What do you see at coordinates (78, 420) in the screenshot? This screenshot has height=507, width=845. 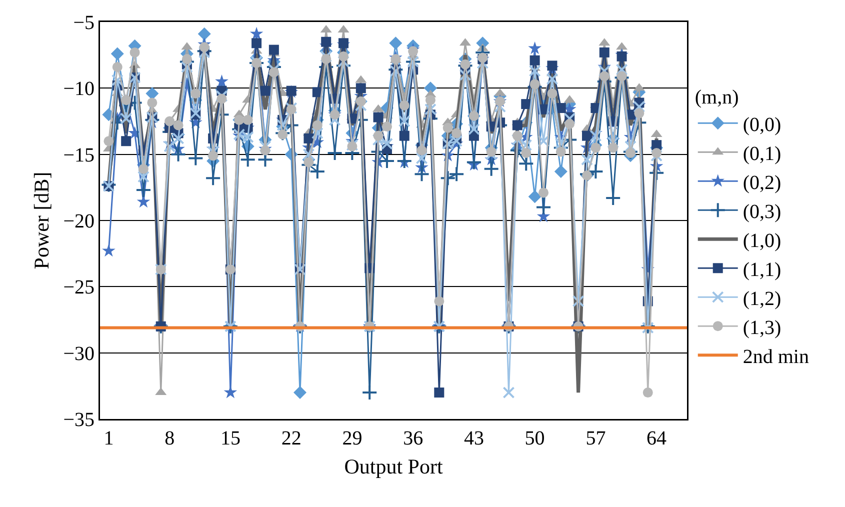 I see `y-tick-label: −35` at bounding box center [78, 420].